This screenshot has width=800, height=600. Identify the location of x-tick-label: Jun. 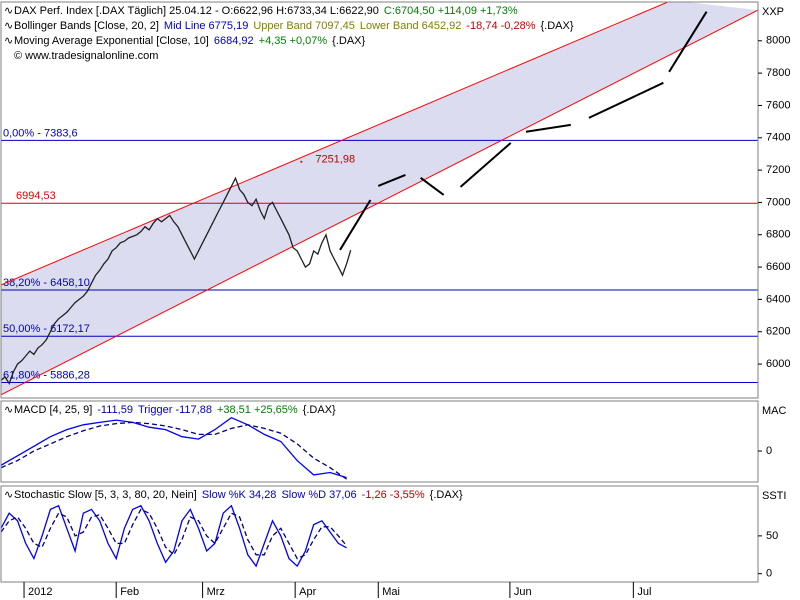
(523, 592).